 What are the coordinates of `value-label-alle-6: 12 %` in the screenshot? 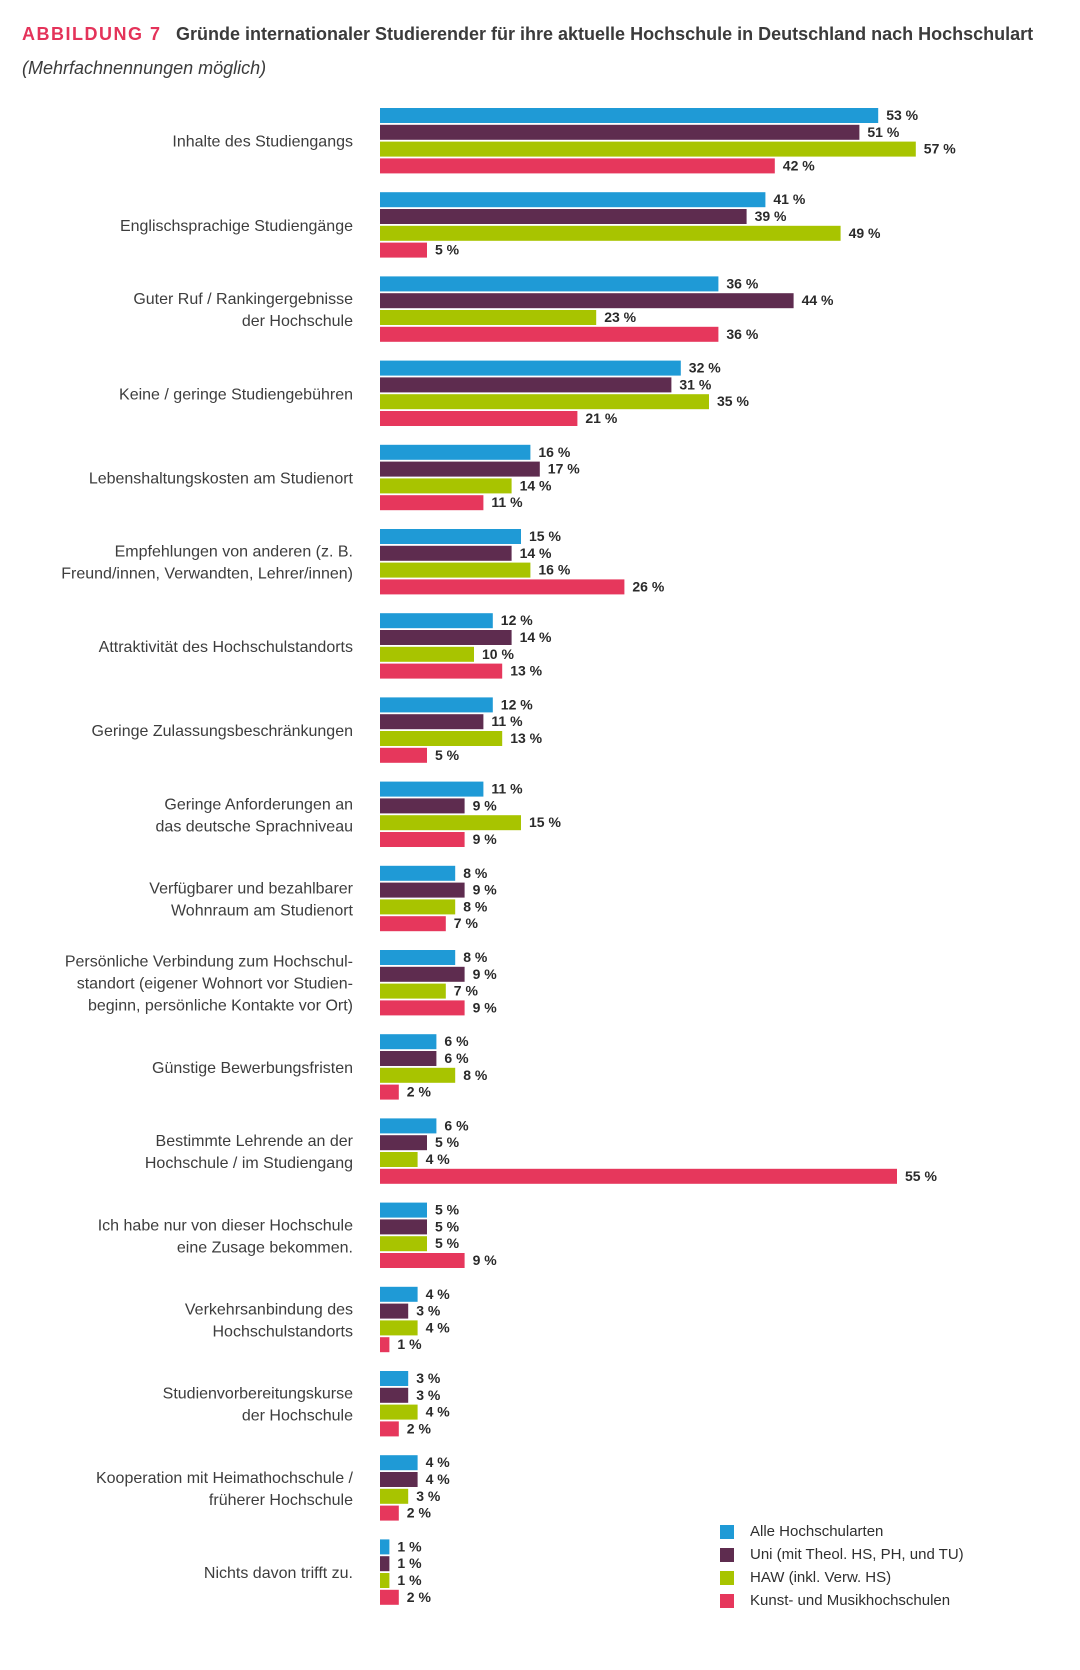 It's located at (517, 620).